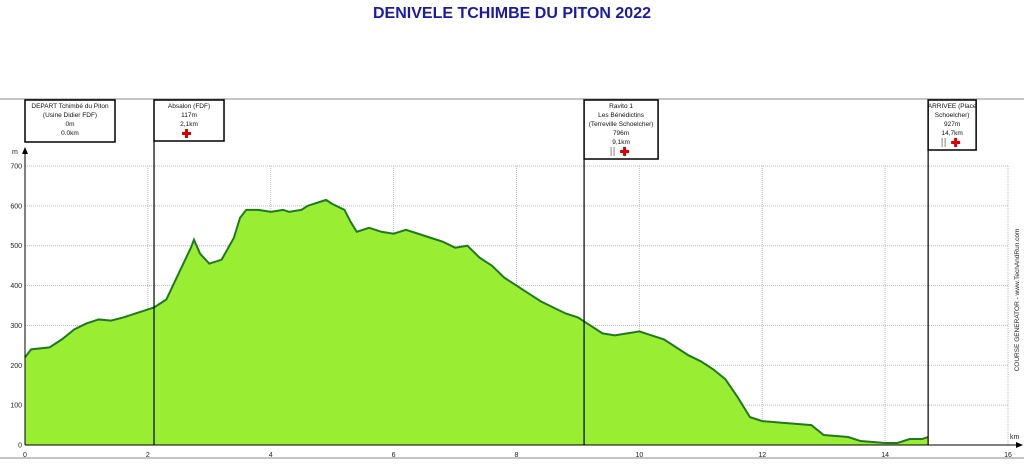 The width and height of the screenshot is (1024, 466). Describe the element at coordinates (16, 246) in the screenshot. I see `y-tick-label: 500` at that location.